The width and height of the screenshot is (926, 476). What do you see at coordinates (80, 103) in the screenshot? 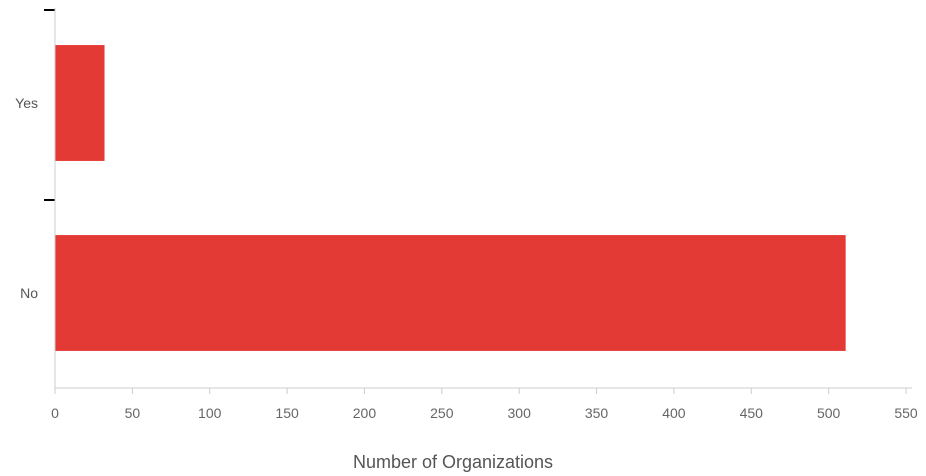
I see `bar-yes` at bounding box center [80, 103].